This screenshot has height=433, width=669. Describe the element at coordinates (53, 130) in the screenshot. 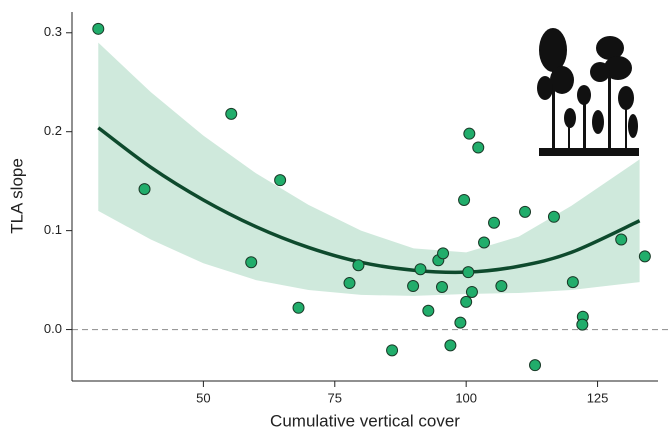

I see `y-tick-label: 0.2` at that location.